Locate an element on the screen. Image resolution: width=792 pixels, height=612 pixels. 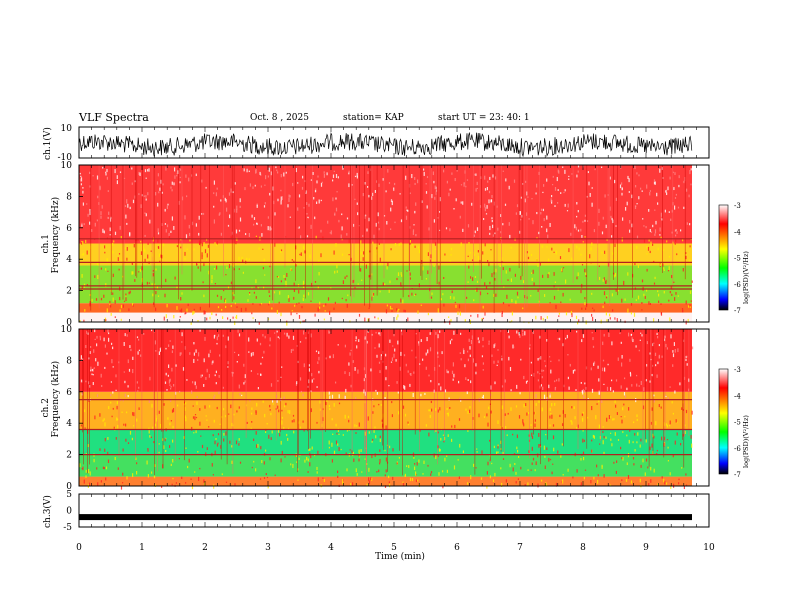
x-axis-label: Time (min) is located at coordinates (400, 556).